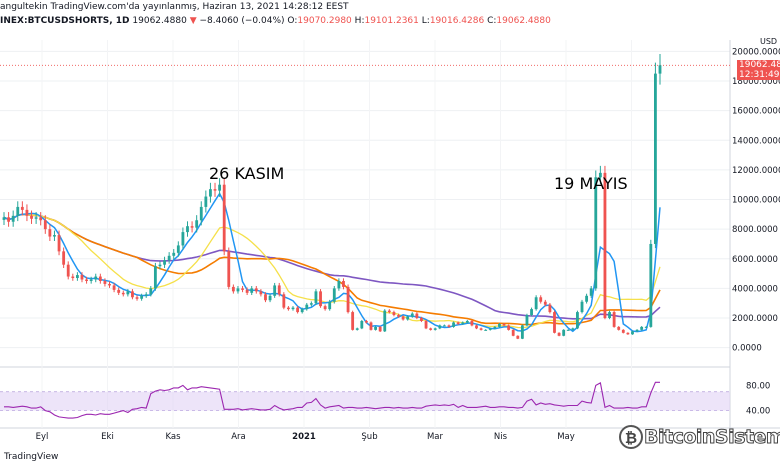  What do you see at coordinates (292, 21) in the screenshot?
I see `open-label: O:` at bounding box center [292, 21].